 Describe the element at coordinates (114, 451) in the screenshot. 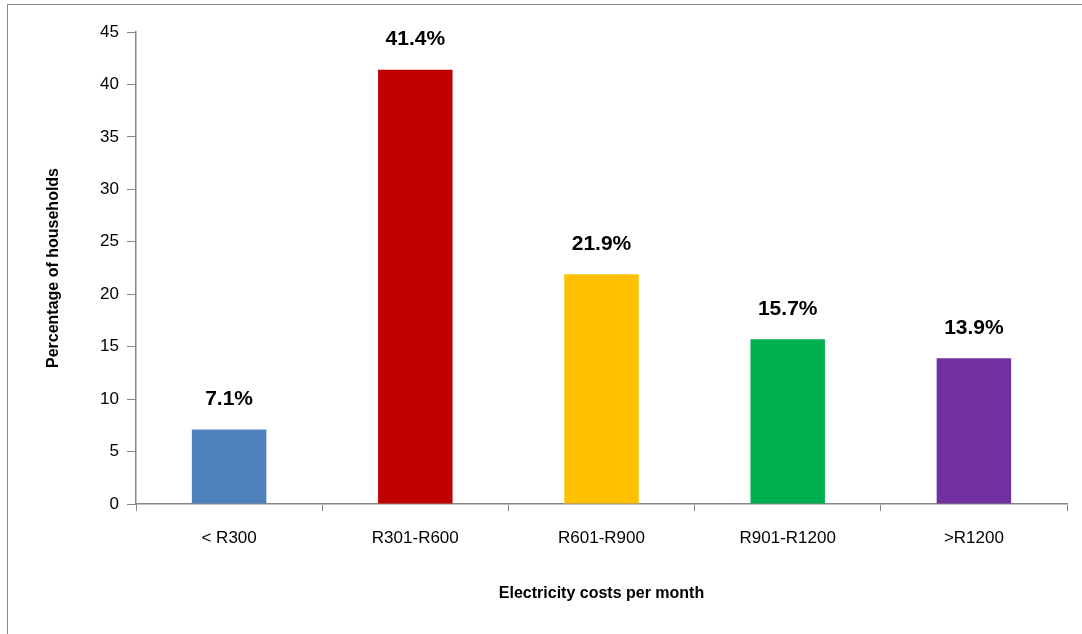

I see `y-tick-label: 5` at that location.